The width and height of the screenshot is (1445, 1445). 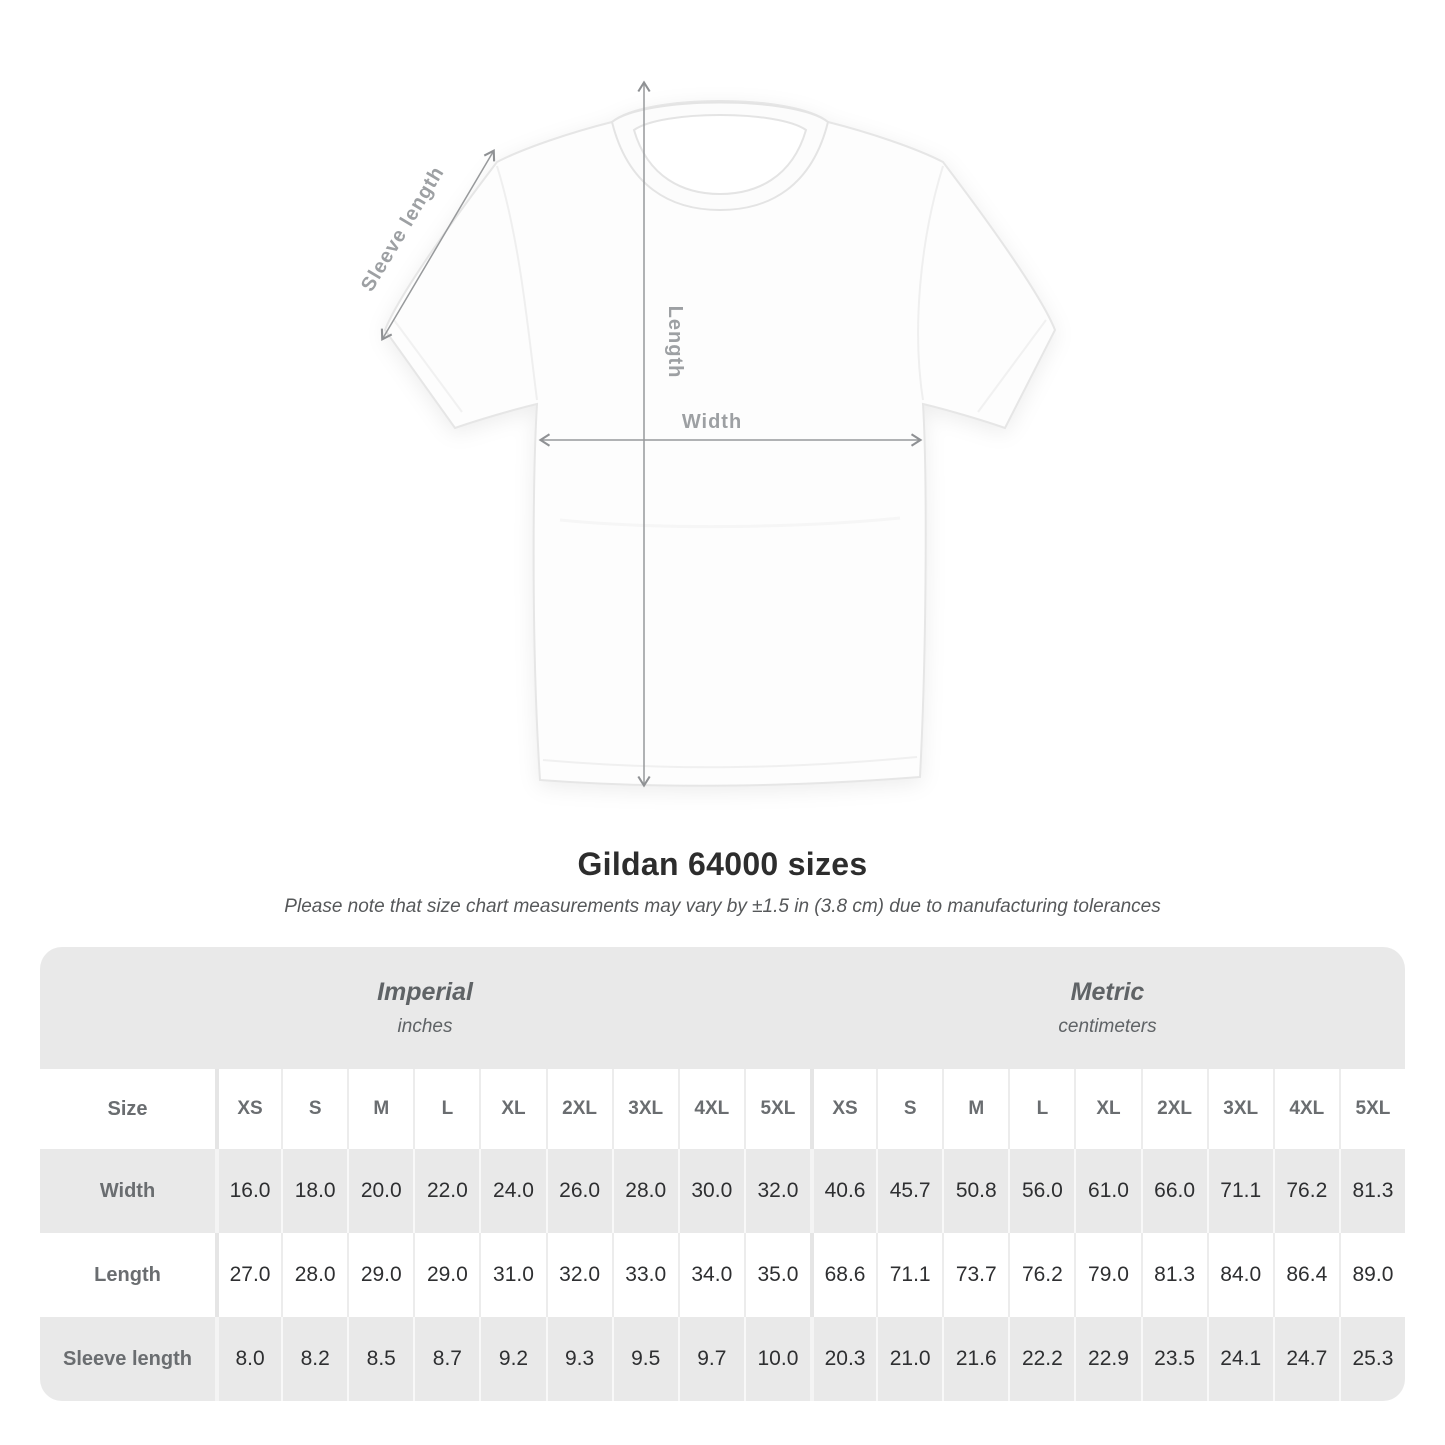 I want to click on row-label: Length, so click(x=127, y=1275).